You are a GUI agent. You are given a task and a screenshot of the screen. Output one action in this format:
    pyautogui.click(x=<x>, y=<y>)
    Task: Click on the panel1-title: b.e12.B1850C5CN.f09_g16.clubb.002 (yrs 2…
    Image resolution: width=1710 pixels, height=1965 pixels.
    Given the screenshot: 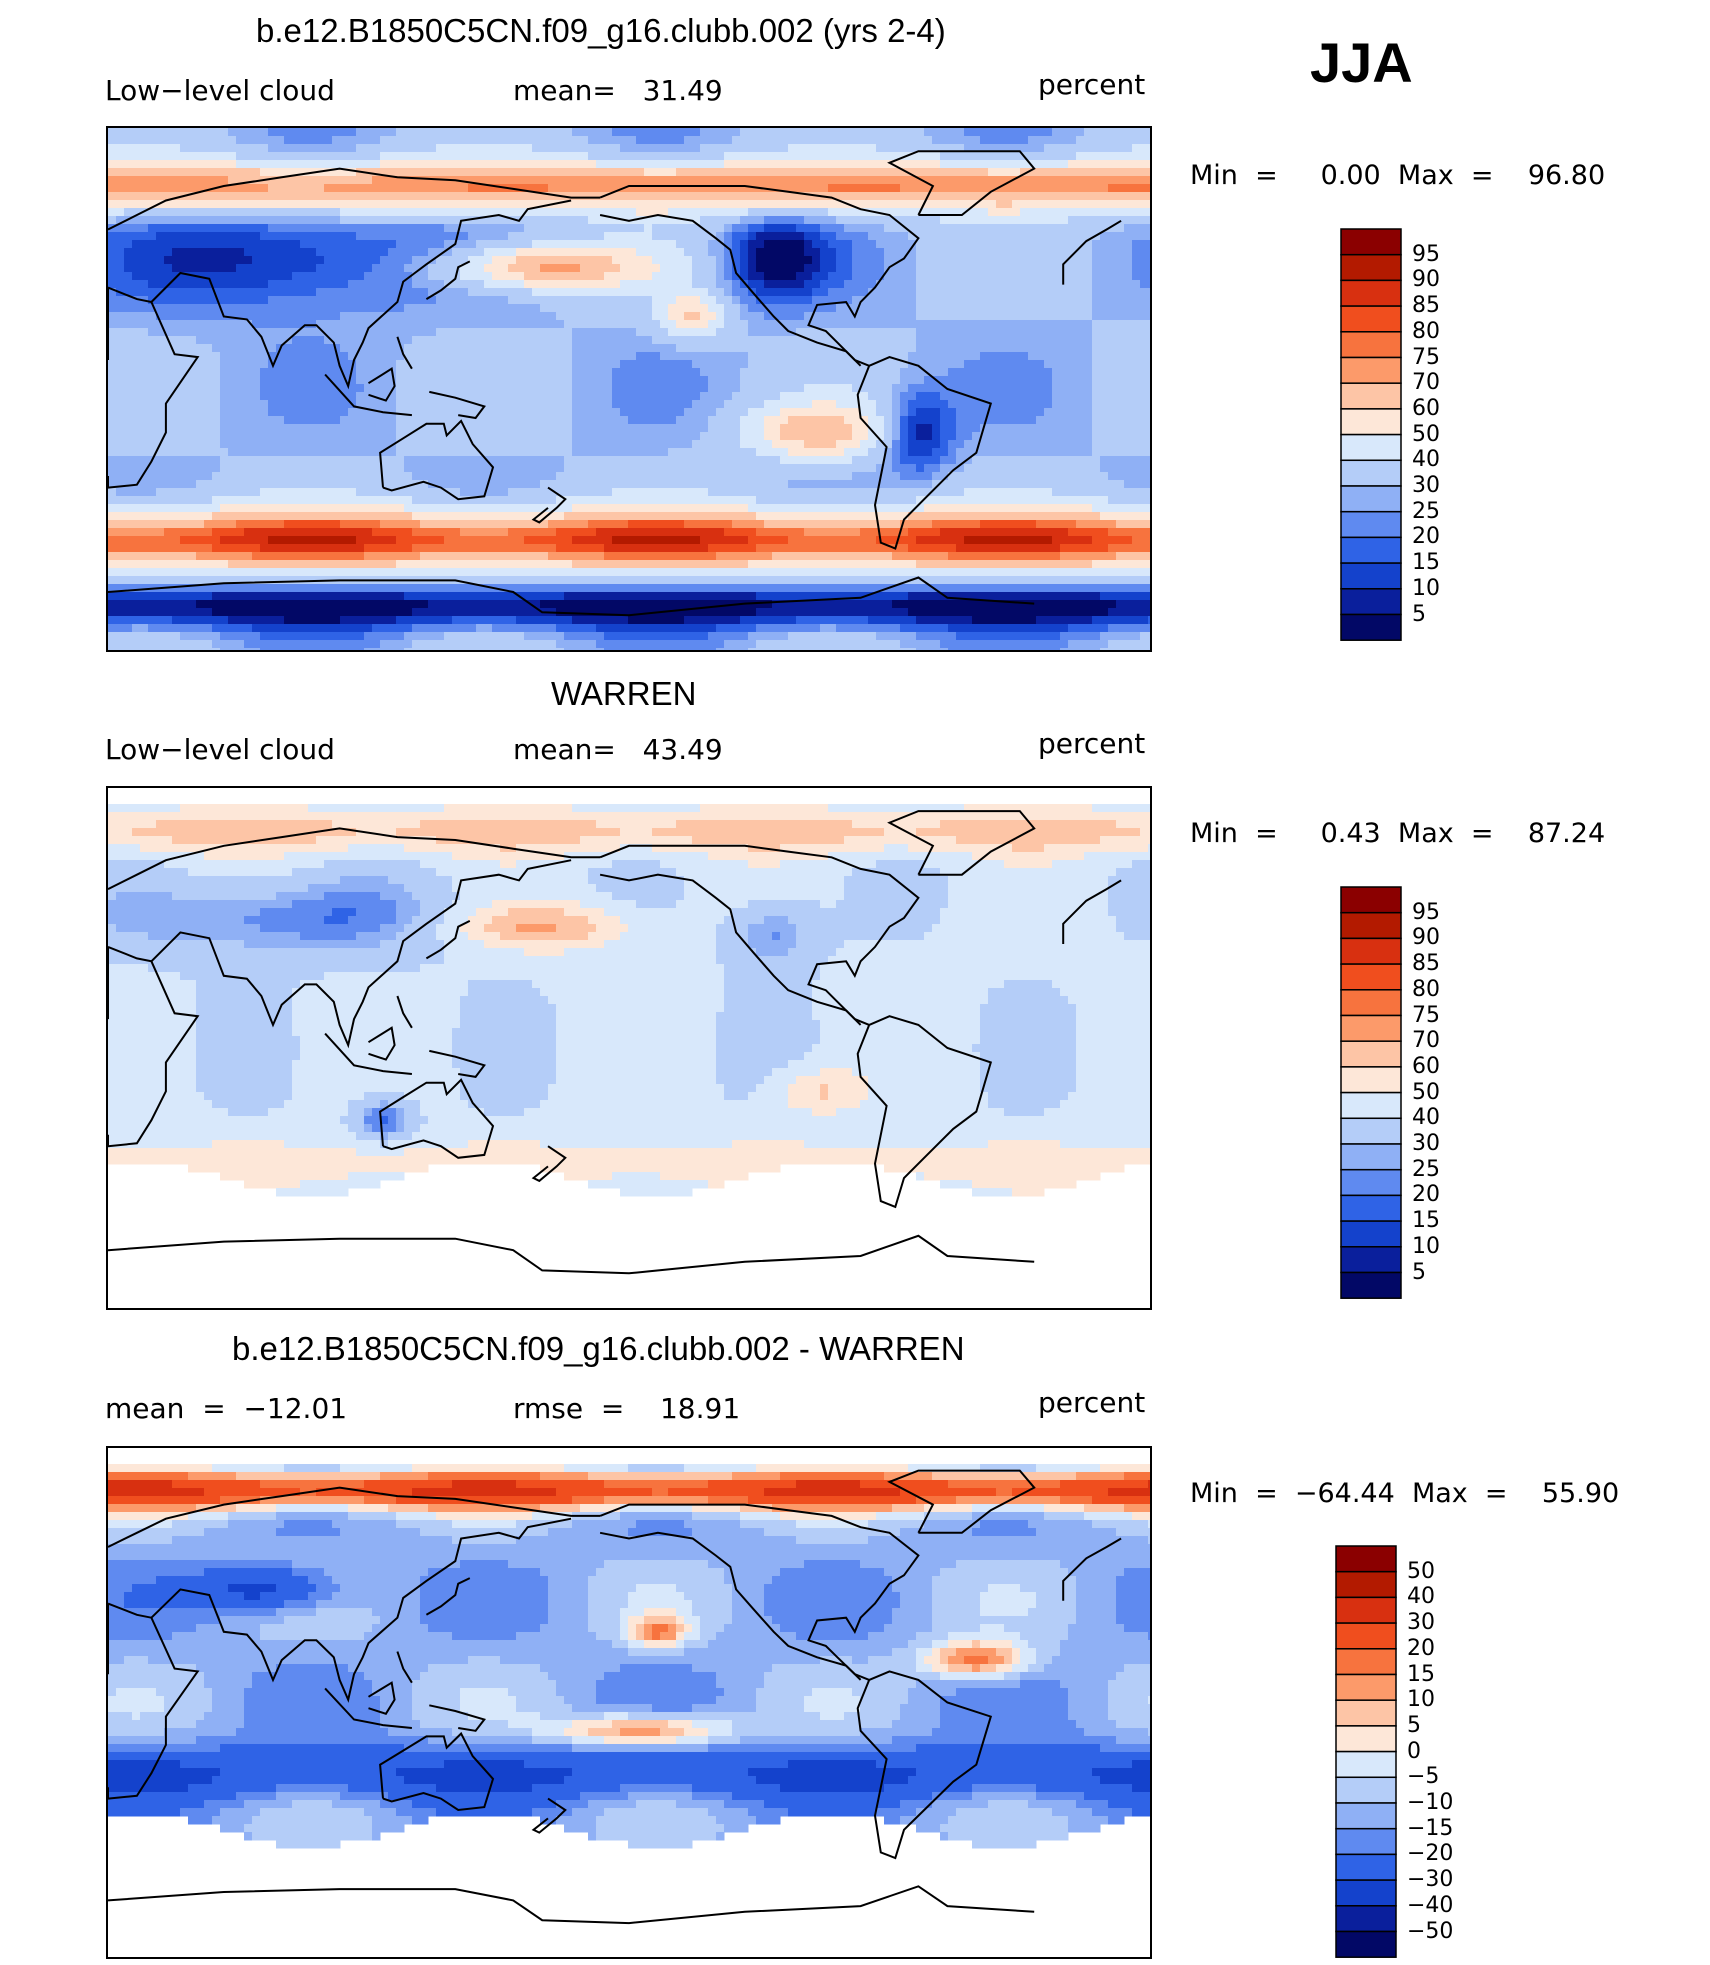 What is the action you would take?
    pyautogui.click(x=601, y=31)
    